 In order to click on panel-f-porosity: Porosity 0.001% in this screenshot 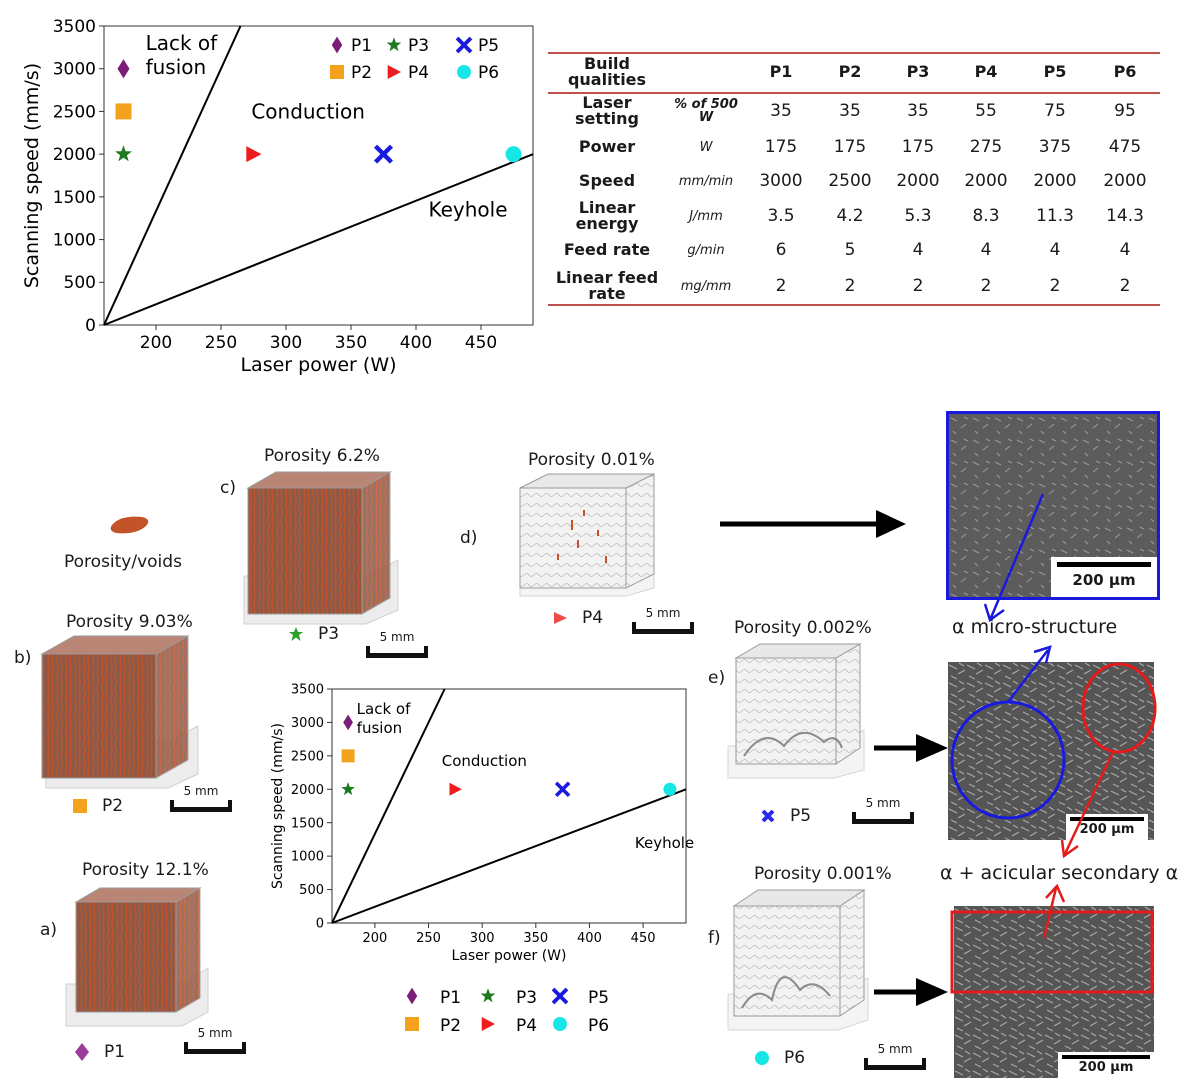, I will do `click(823, 874)`.